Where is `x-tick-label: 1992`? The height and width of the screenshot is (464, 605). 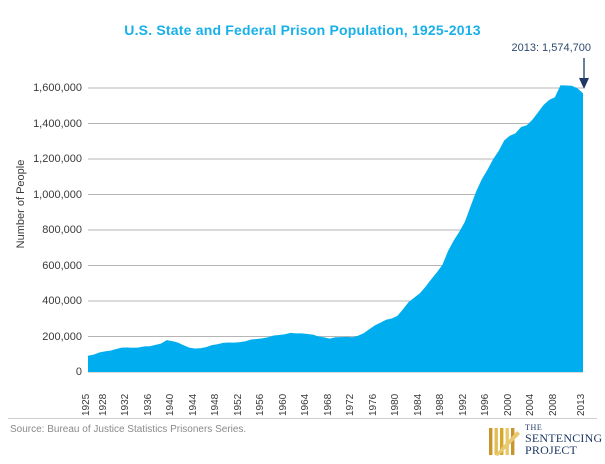 x-tick-label: 1992 is located at coordinates (463, 404).